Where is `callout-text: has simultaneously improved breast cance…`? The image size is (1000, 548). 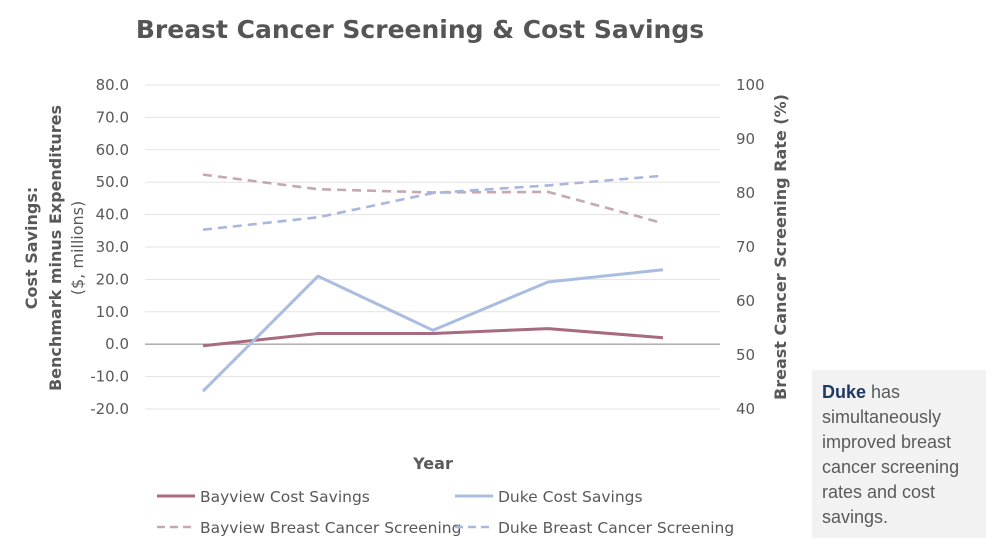
callout-text: has simultaneously improved breast cance… is located at coordinates (891, 454).